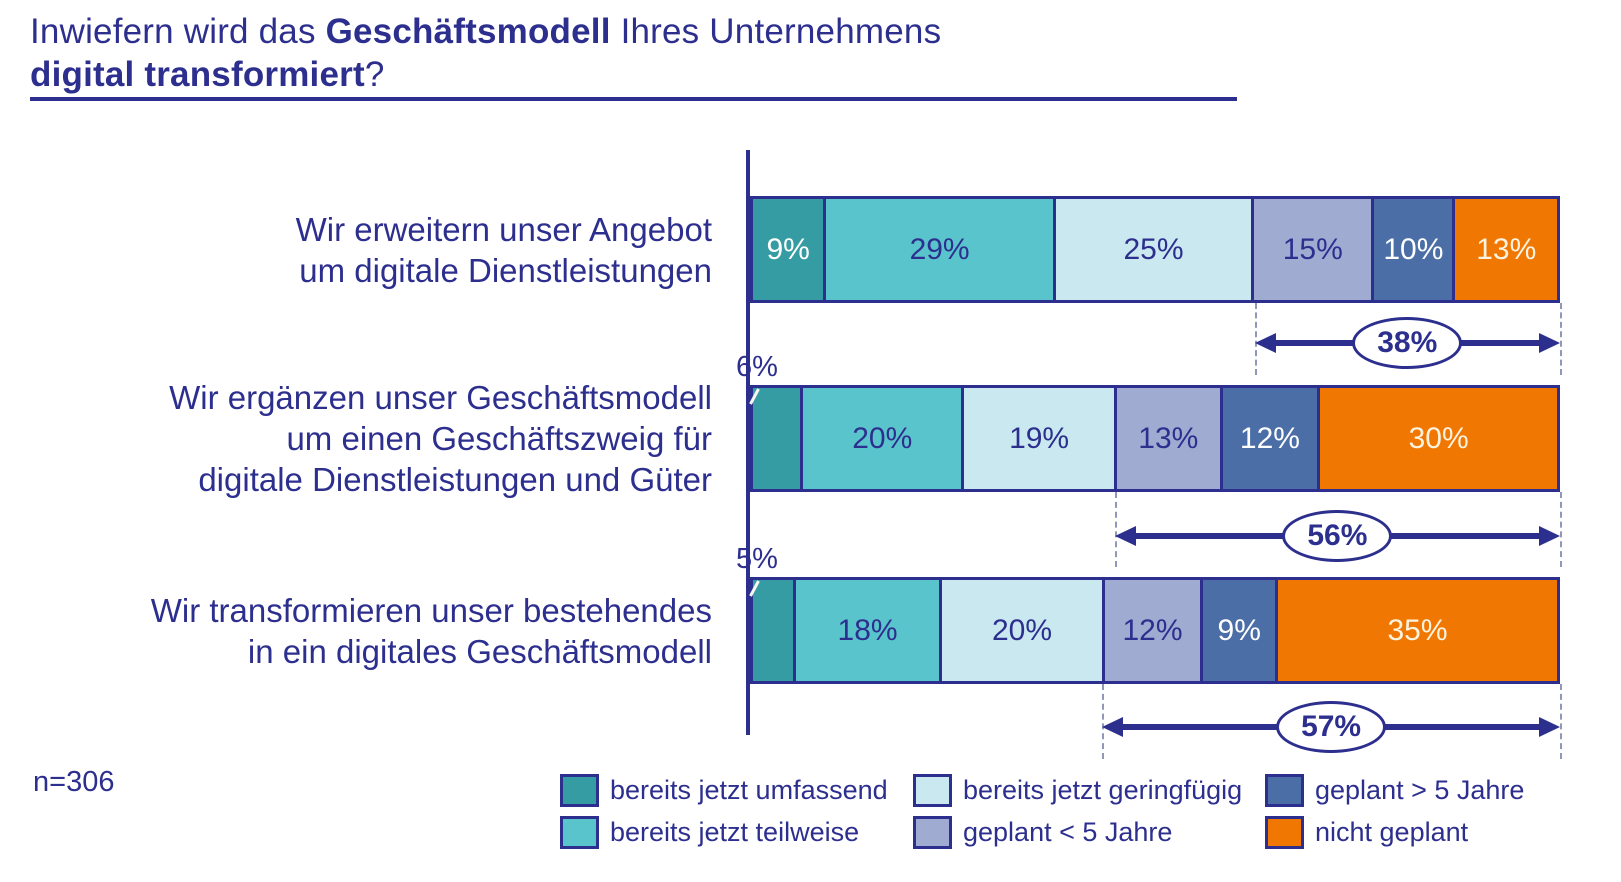 This screenshot has height=882, width=1621. What do you see at coordinates (178, 31) in the screenshot?
I see `title-part: Inwiefern wird das` at bounding box center [178, 31].